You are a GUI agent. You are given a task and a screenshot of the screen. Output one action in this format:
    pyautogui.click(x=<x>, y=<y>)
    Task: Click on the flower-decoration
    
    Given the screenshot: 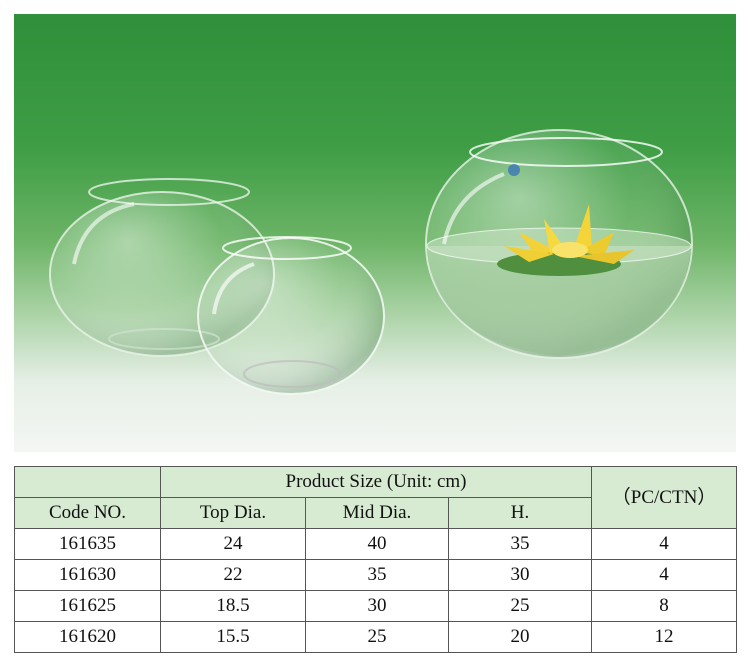 What is the action you would take?
    pyautogui.click(x=565, y=240)
    